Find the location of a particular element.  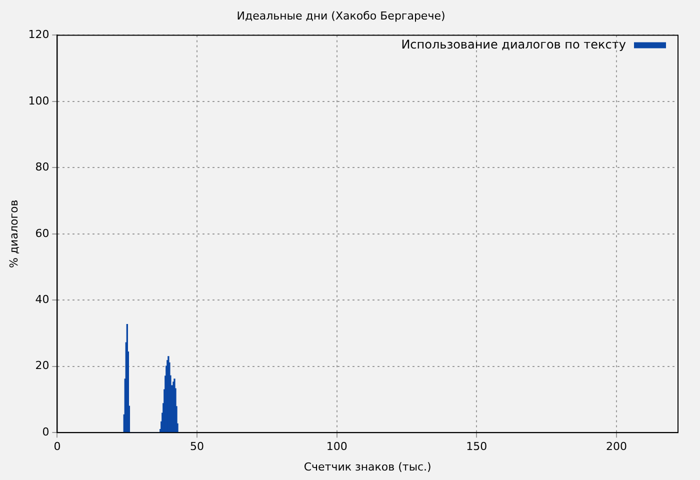

x-axis-title: Счетчик знаков (тыс.) is located at coordinates (368, 467).